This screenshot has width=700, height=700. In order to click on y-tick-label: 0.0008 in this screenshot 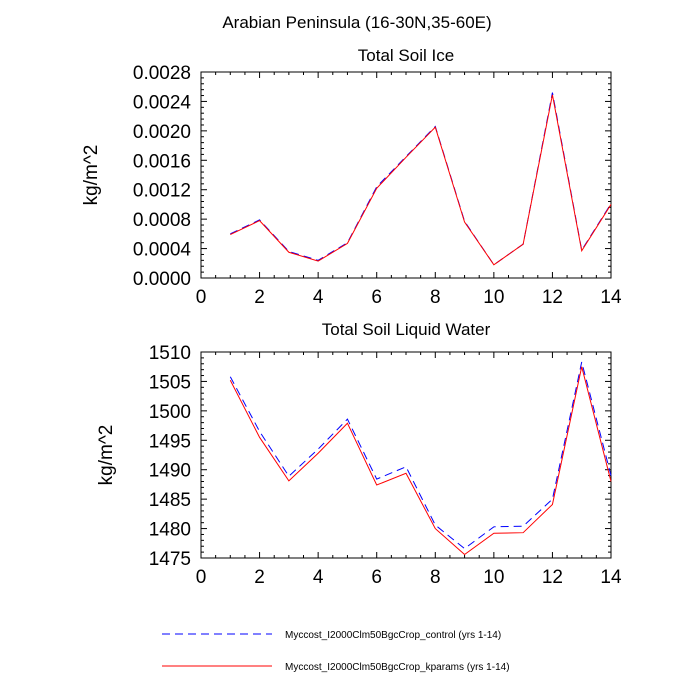, I will do `click(162, 220)`.